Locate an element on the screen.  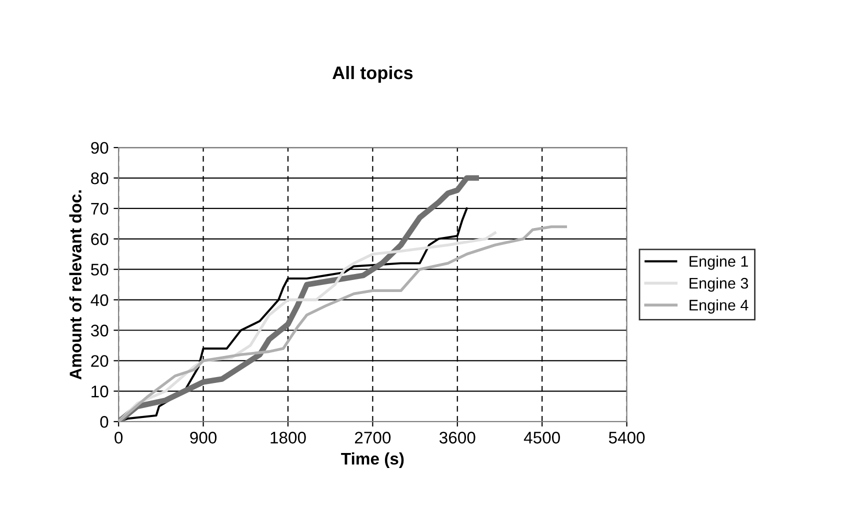
x-axis-title: Time (s) is located at coordinates (372, 460).